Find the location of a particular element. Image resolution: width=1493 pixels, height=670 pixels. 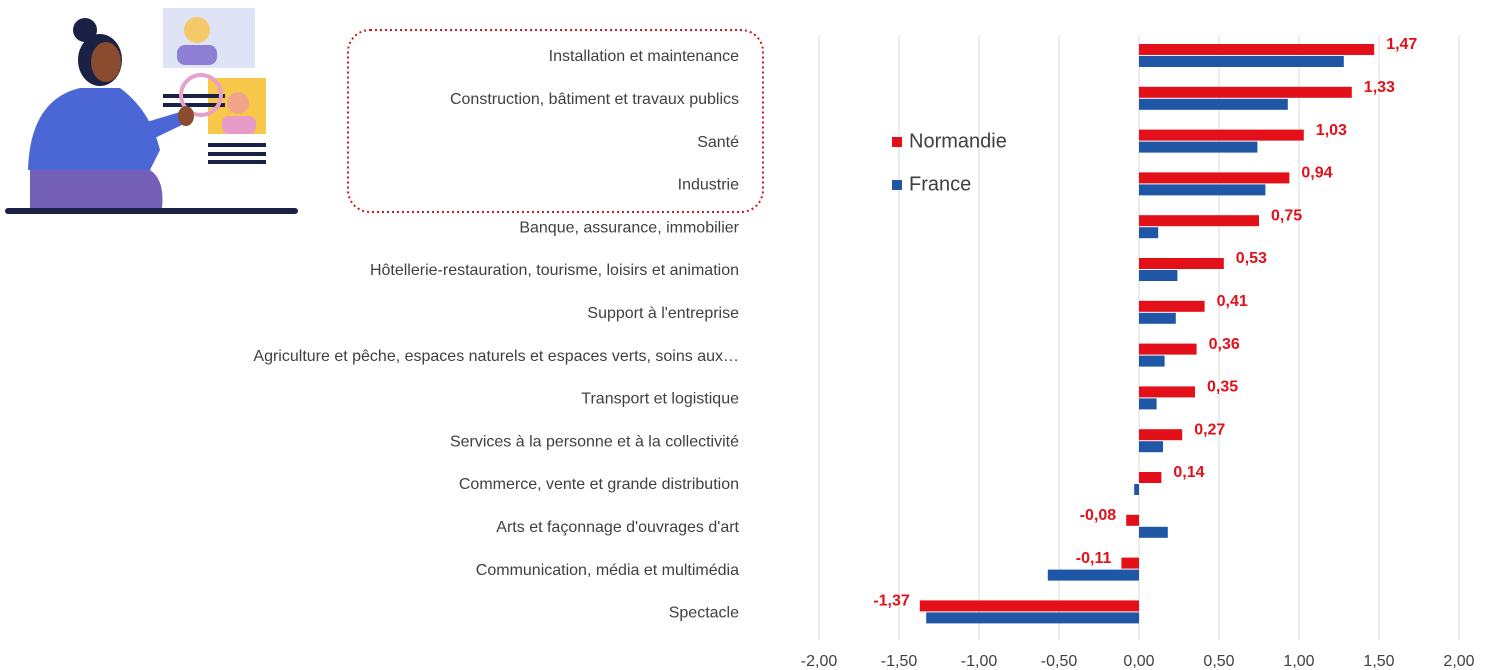

value-label: 1,47 is located at coordinates (1401, 44).